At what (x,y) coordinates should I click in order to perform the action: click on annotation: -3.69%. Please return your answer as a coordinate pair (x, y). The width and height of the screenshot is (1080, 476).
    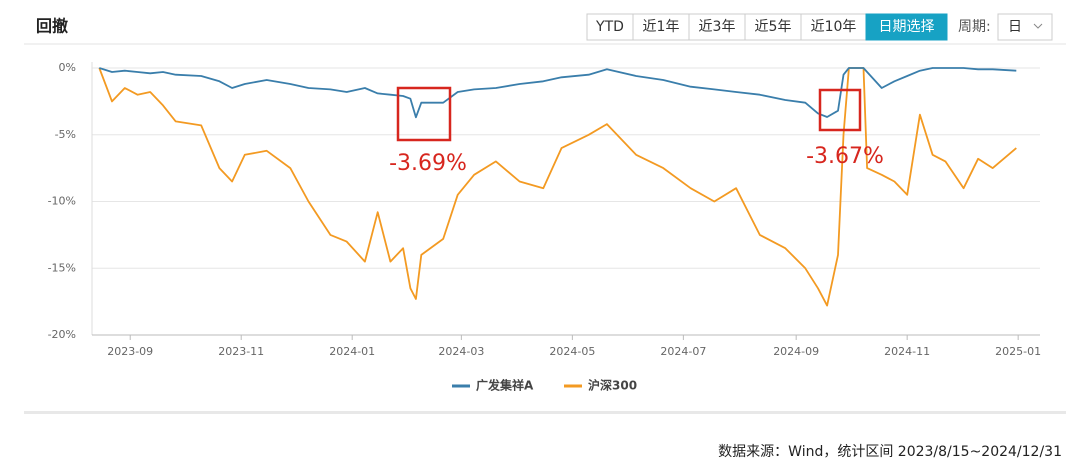
    Looking at the image, I should click on (428, 163).